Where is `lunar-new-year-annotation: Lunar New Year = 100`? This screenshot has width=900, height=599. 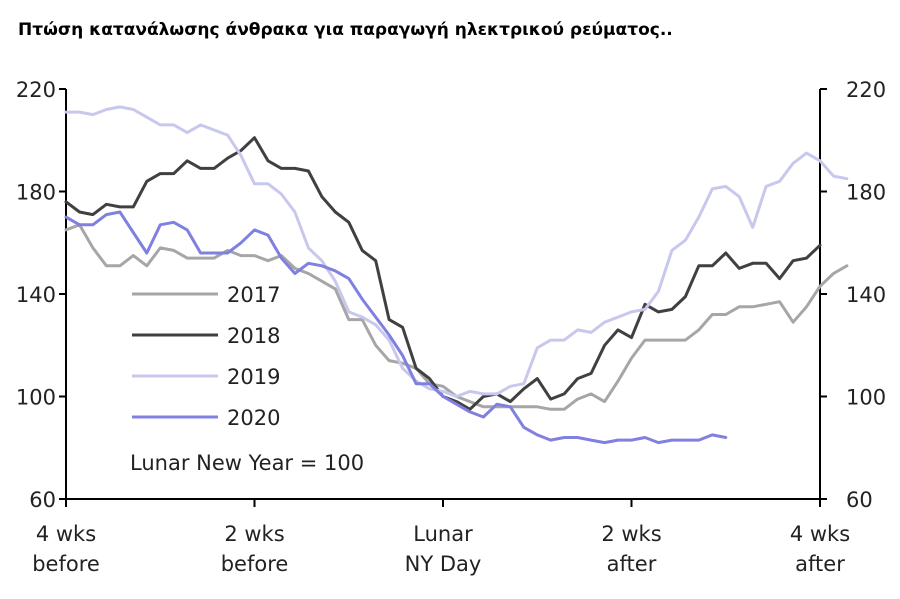
lunar-new-year-annotation: Lunar New Year = 100 is located at coordinates (247, 463).